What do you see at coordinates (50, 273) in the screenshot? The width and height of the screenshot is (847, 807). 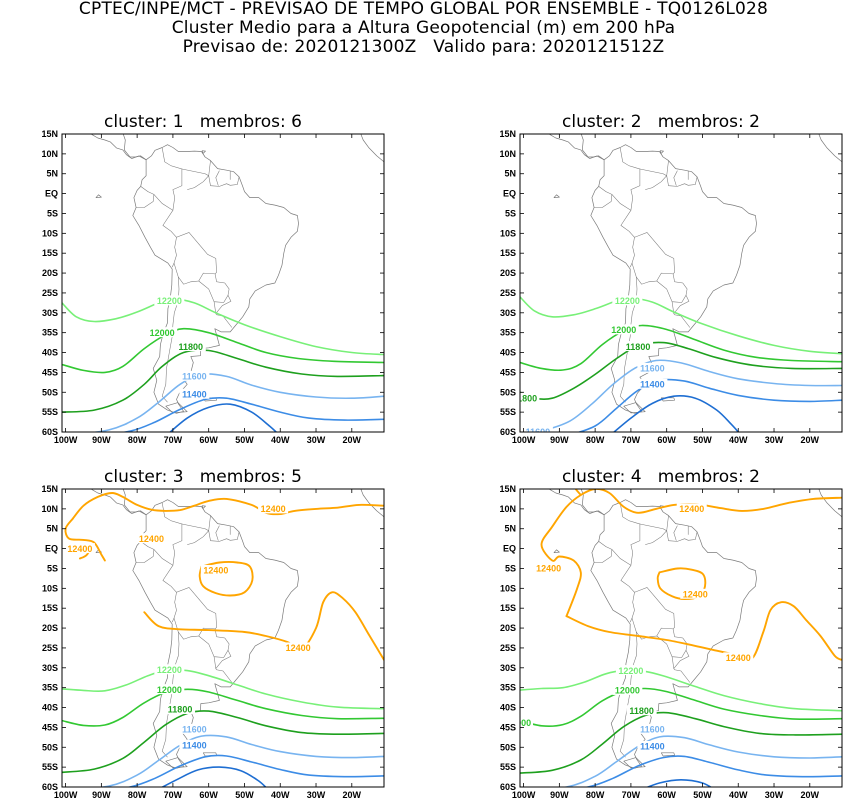 I see `lat-tick-label: 20S` at bounding box center [50, 273].